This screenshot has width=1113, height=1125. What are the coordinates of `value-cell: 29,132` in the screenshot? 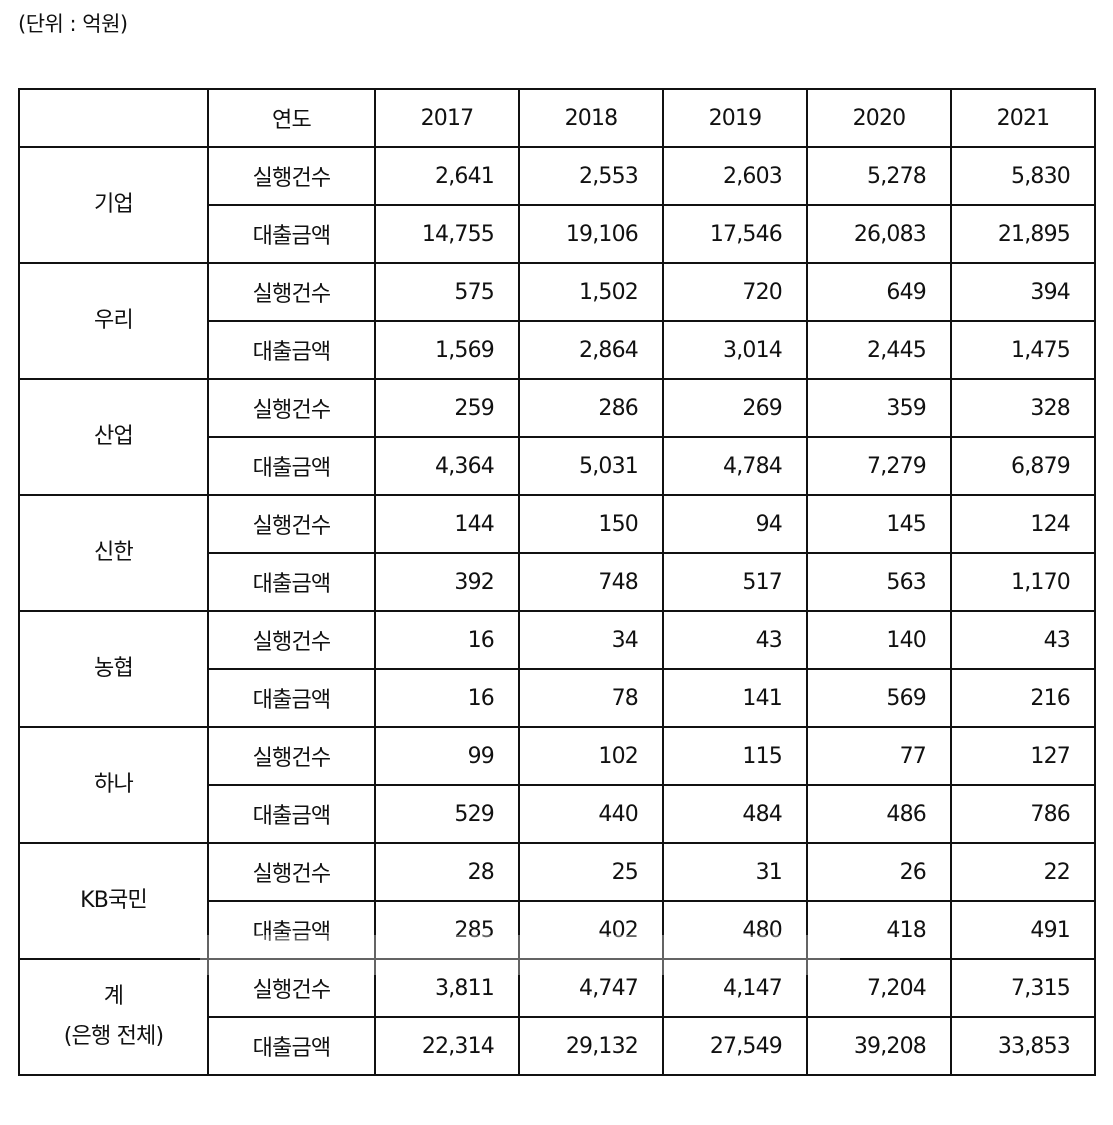 It's located at (591, 1046).